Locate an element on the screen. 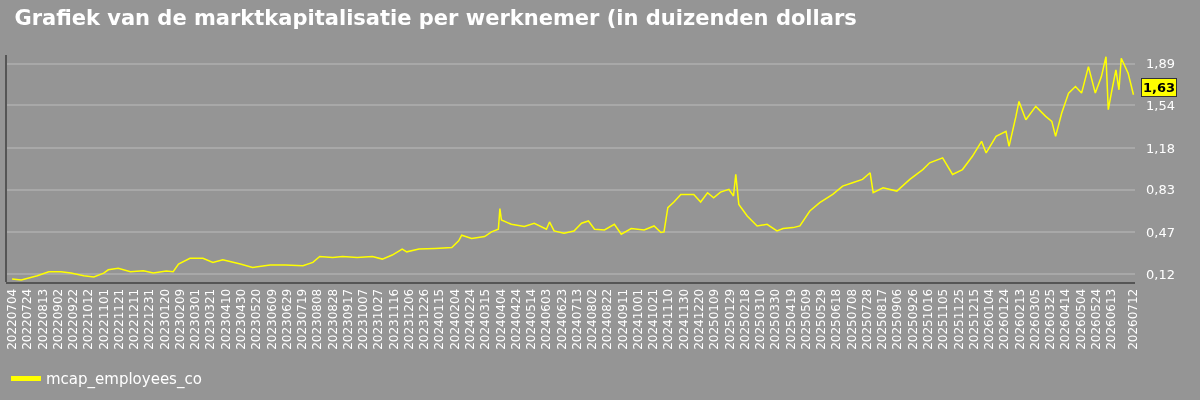  x-tick-label: 20240514 is located at coordinates (531, 319).